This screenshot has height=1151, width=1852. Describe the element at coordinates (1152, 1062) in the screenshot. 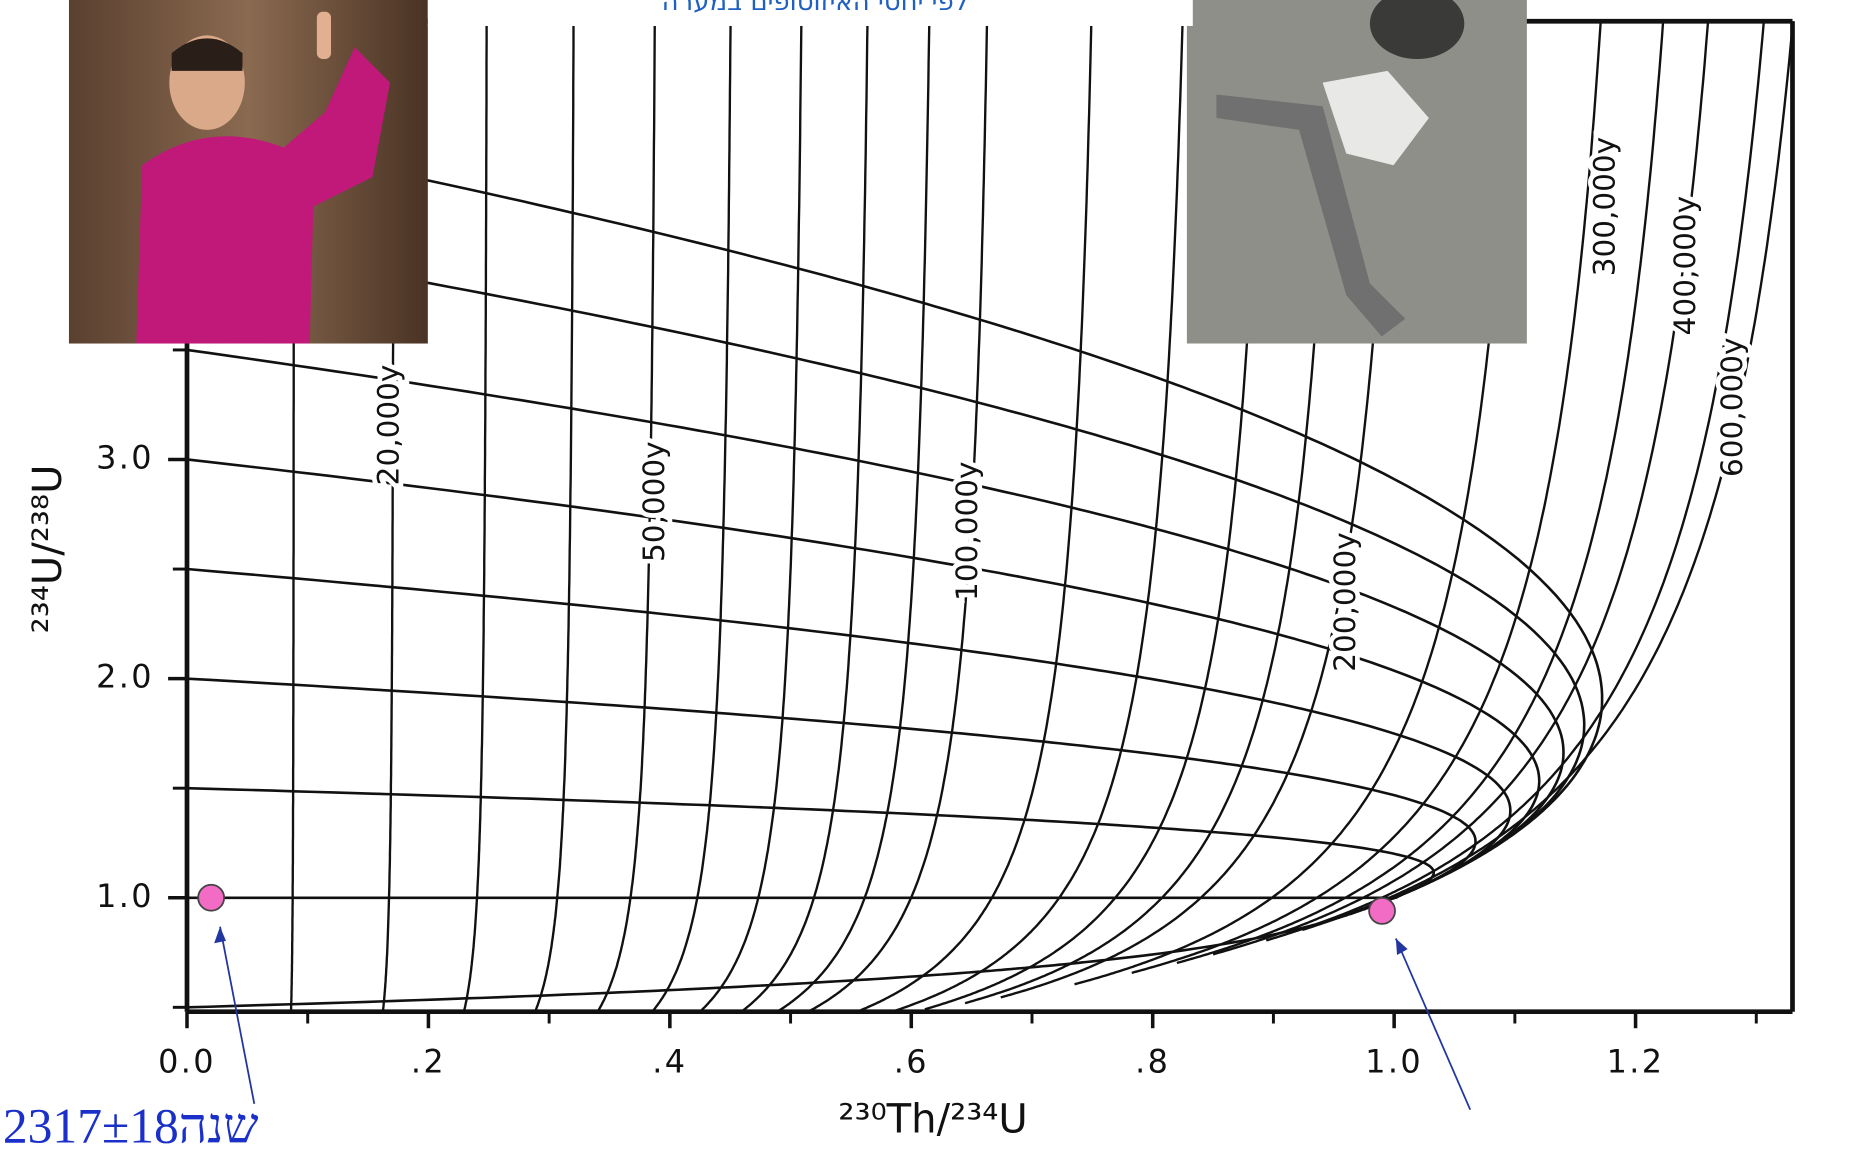

I see `x-tick-label: .8` at that location.